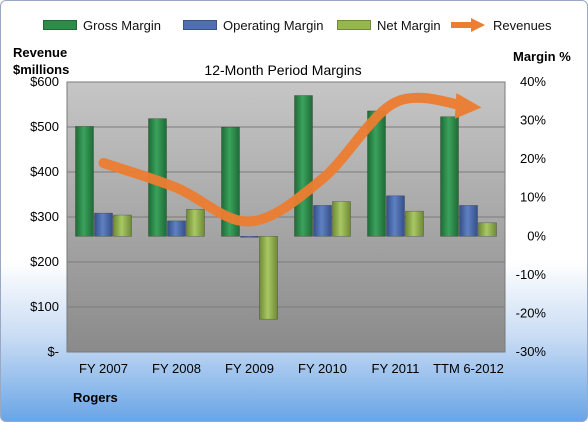 Image resolution: width=588 pixels, height=422 pixels. I want to click on legend-revenues: Revenues, so click(500, 25).